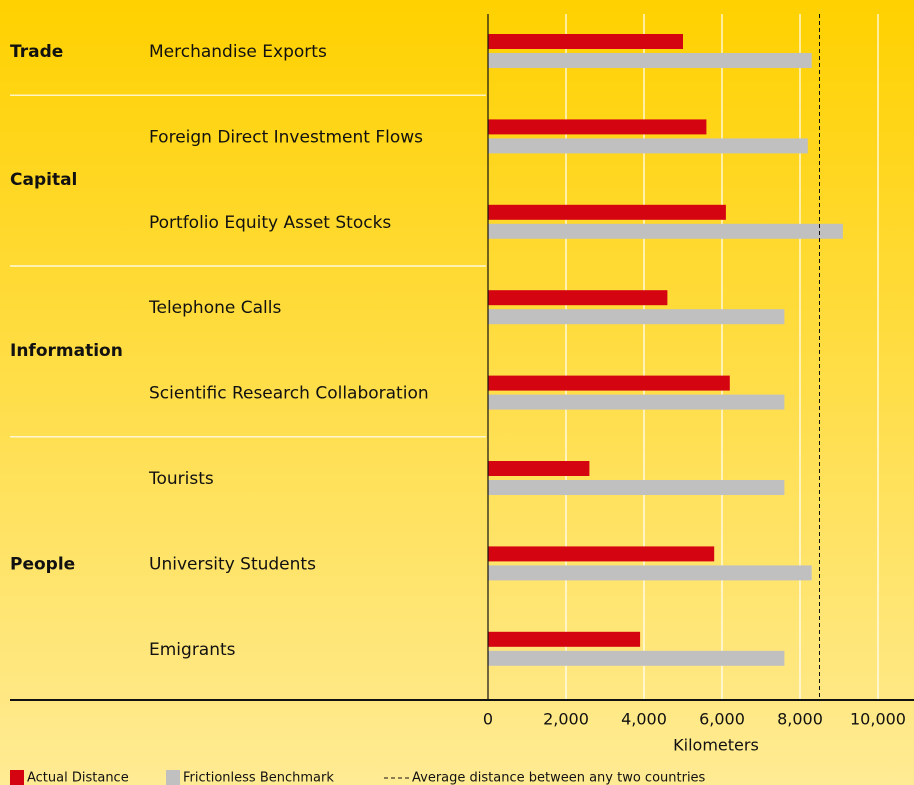 The height and width of the screenshot is (785, 914). I want to click on category-label: Emigrants, so click(192, 650).